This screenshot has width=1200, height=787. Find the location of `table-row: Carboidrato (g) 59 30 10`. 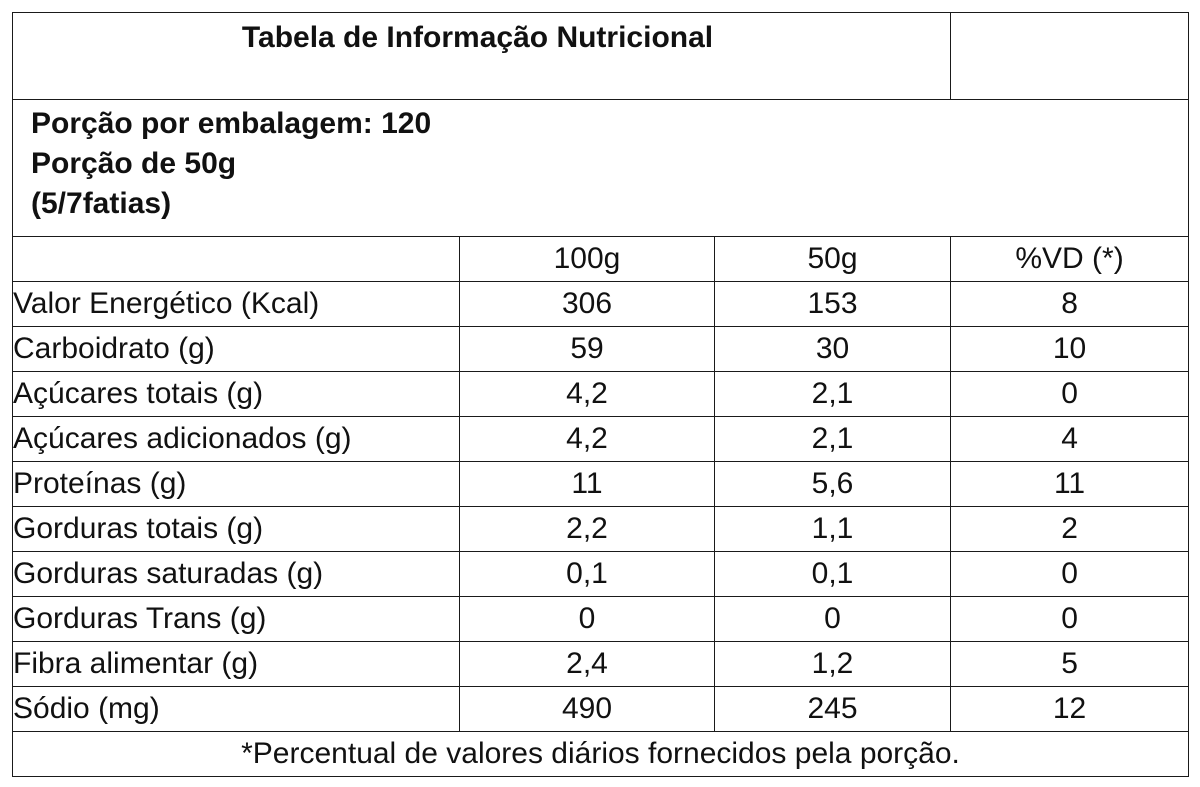

table-row: Carboidrato (g) 59 30 10 is located at coordinates (601, 349).